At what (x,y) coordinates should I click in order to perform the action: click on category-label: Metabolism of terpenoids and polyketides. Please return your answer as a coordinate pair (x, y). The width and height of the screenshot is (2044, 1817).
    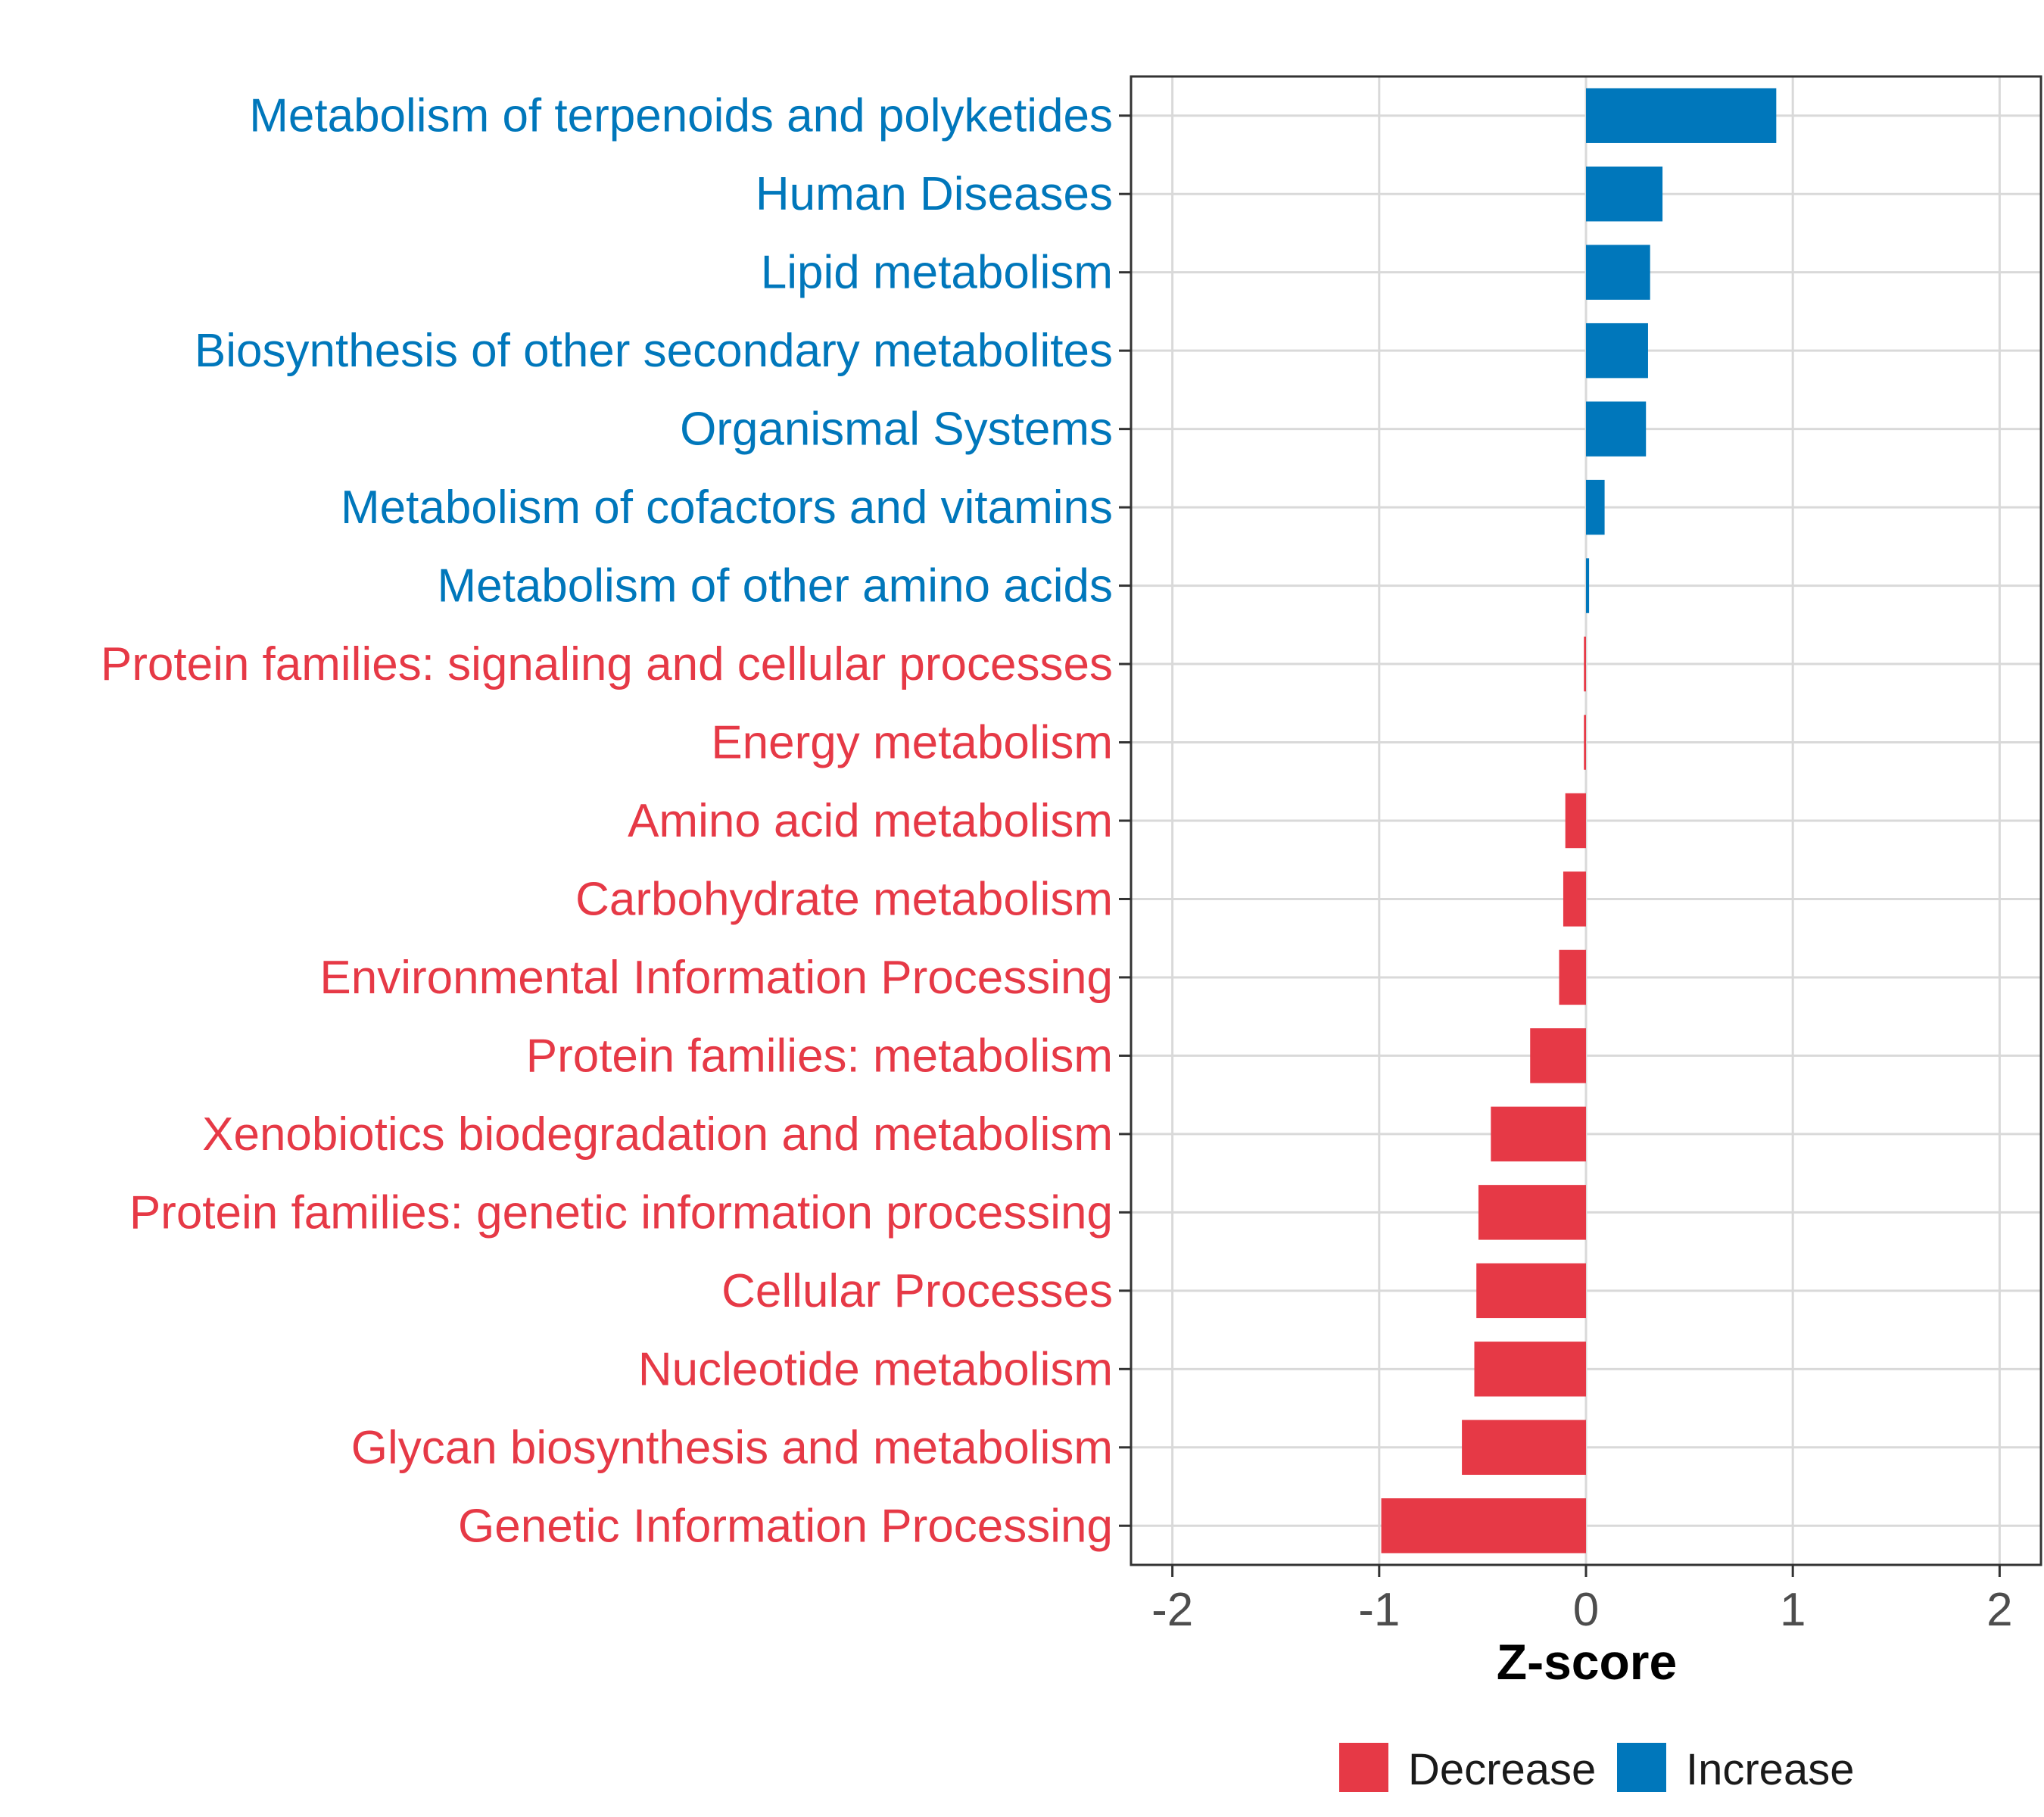
    Looking at the image, I should click on (681, 116).